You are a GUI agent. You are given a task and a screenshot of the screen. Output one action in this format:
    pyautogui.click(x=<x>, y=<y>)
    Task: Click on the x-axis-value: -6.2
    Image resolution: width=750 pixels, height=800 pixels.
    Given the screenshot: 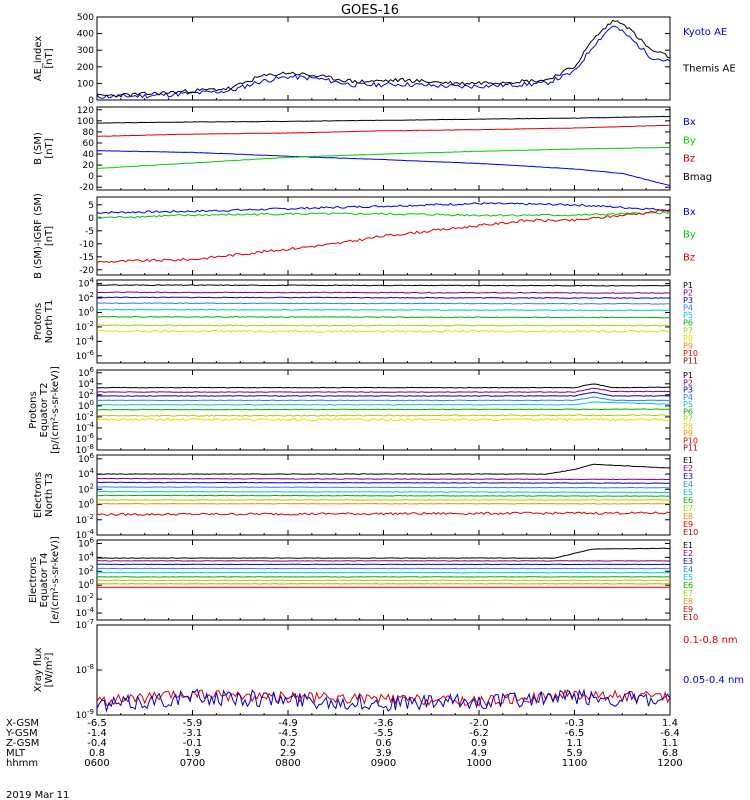 What is the action you would take?
    pyautogui.click(x=479, y=733)
    